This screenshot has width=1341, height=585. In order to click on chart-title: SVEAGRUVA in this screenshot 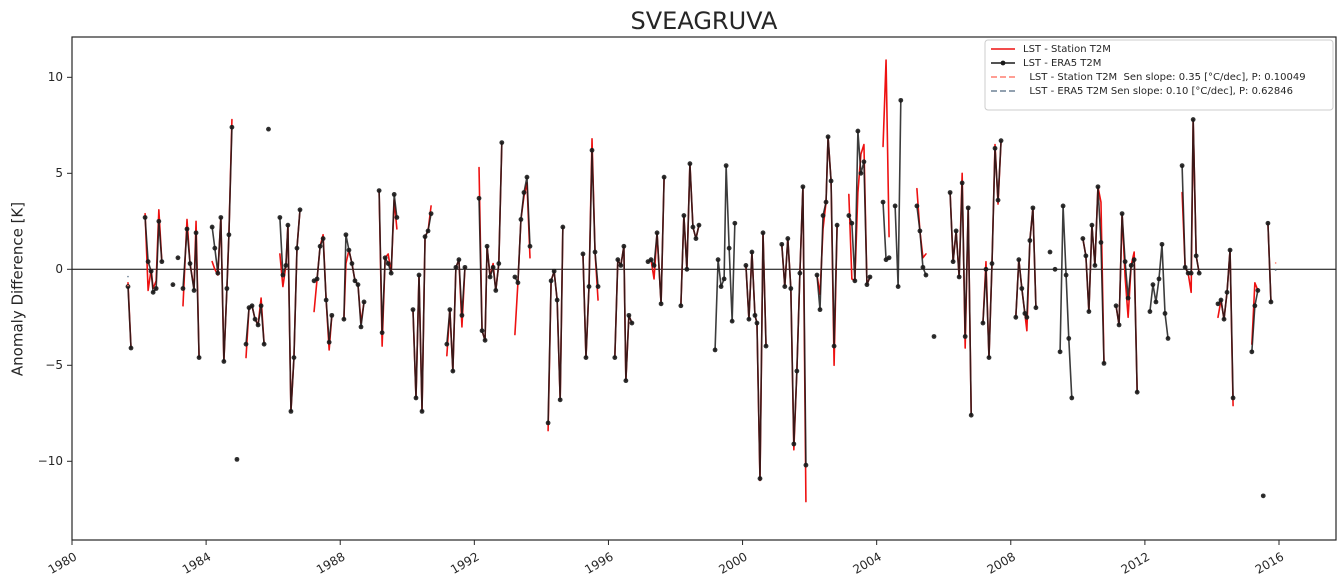, I will do `click(705, 21)`.